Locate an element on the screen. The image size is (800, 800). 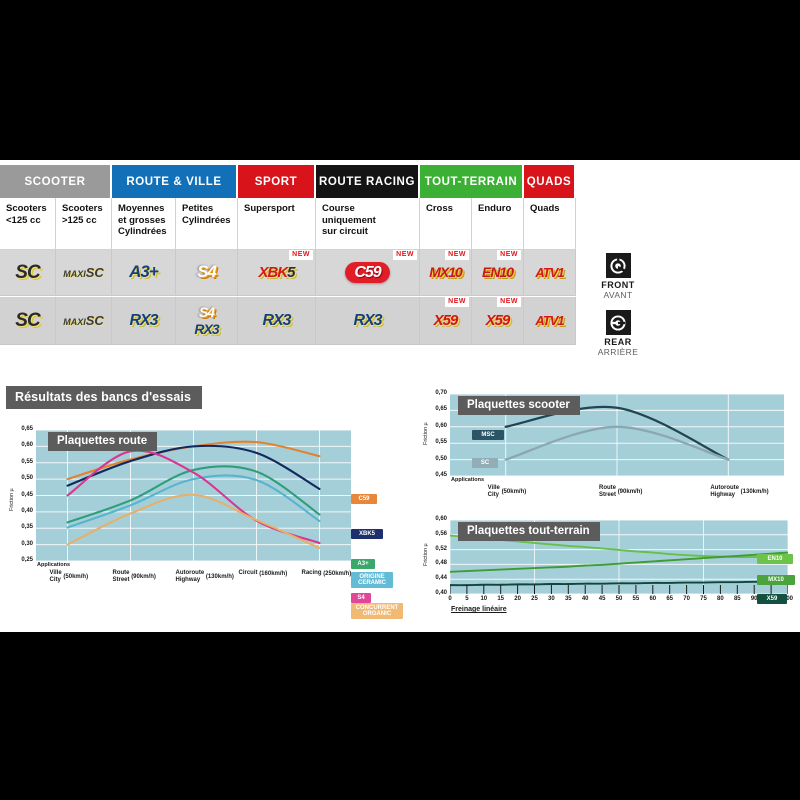
matrix-subcategory-cell: Scooters <125 cc is located at coordinates (28, 224).